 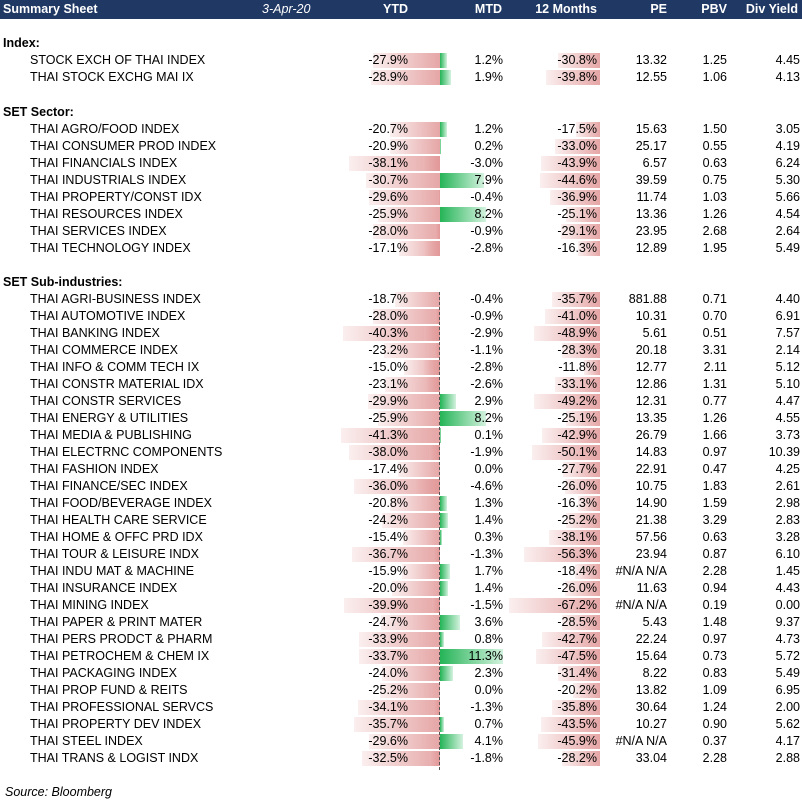 I want to click on pe-value: 5.43, so click(x=654, y=622).